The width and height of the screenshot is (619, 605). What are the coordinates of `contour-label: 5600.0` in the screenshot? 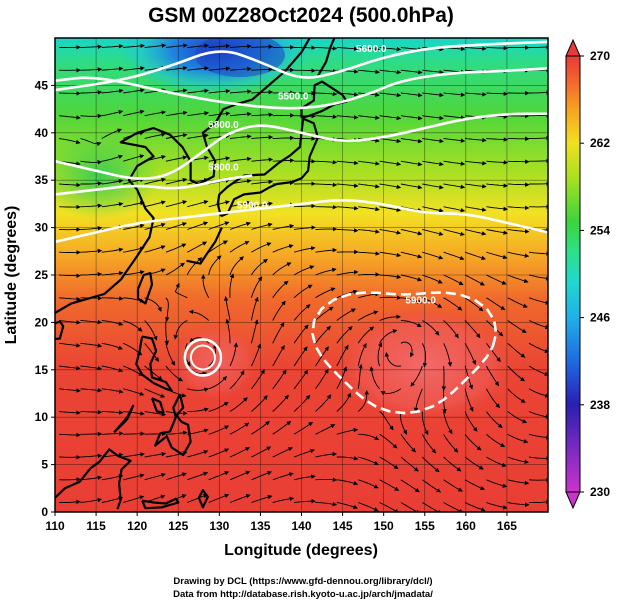 It's located at (371, 49).